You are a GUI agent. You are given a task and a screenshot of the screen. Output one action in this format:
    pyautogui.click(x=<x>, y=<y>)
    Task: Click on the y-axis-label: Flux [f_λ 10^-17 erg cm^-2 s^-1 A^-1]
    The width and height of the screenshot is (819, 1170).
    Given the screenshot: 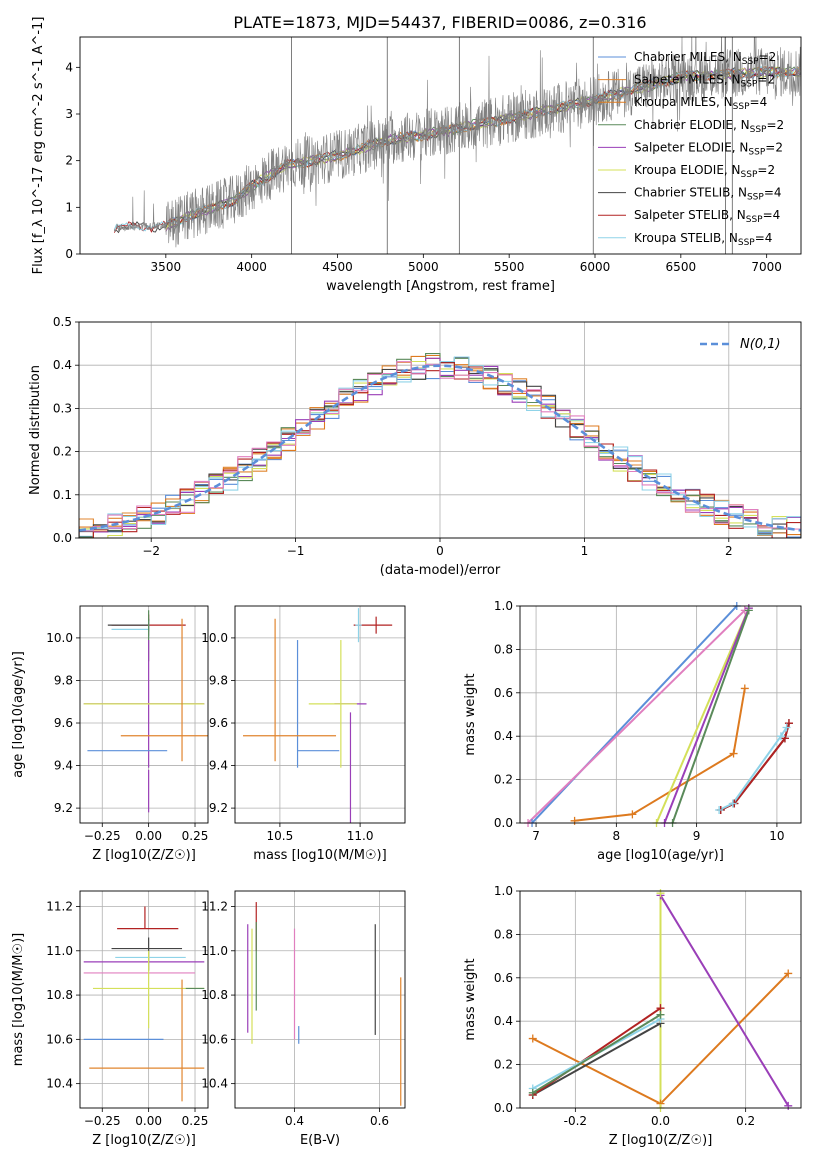 What is the action you would take?
    pyautogui.click(x=38, y=146)
    